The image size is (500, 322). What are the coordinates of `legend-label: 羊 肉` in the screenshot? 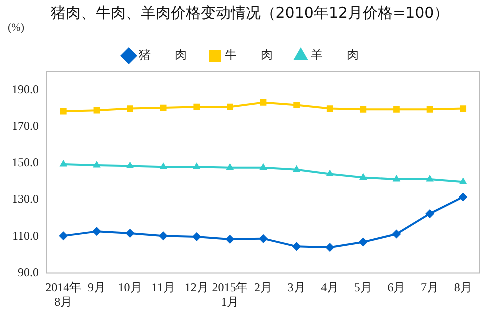 It's located at (335, 55).